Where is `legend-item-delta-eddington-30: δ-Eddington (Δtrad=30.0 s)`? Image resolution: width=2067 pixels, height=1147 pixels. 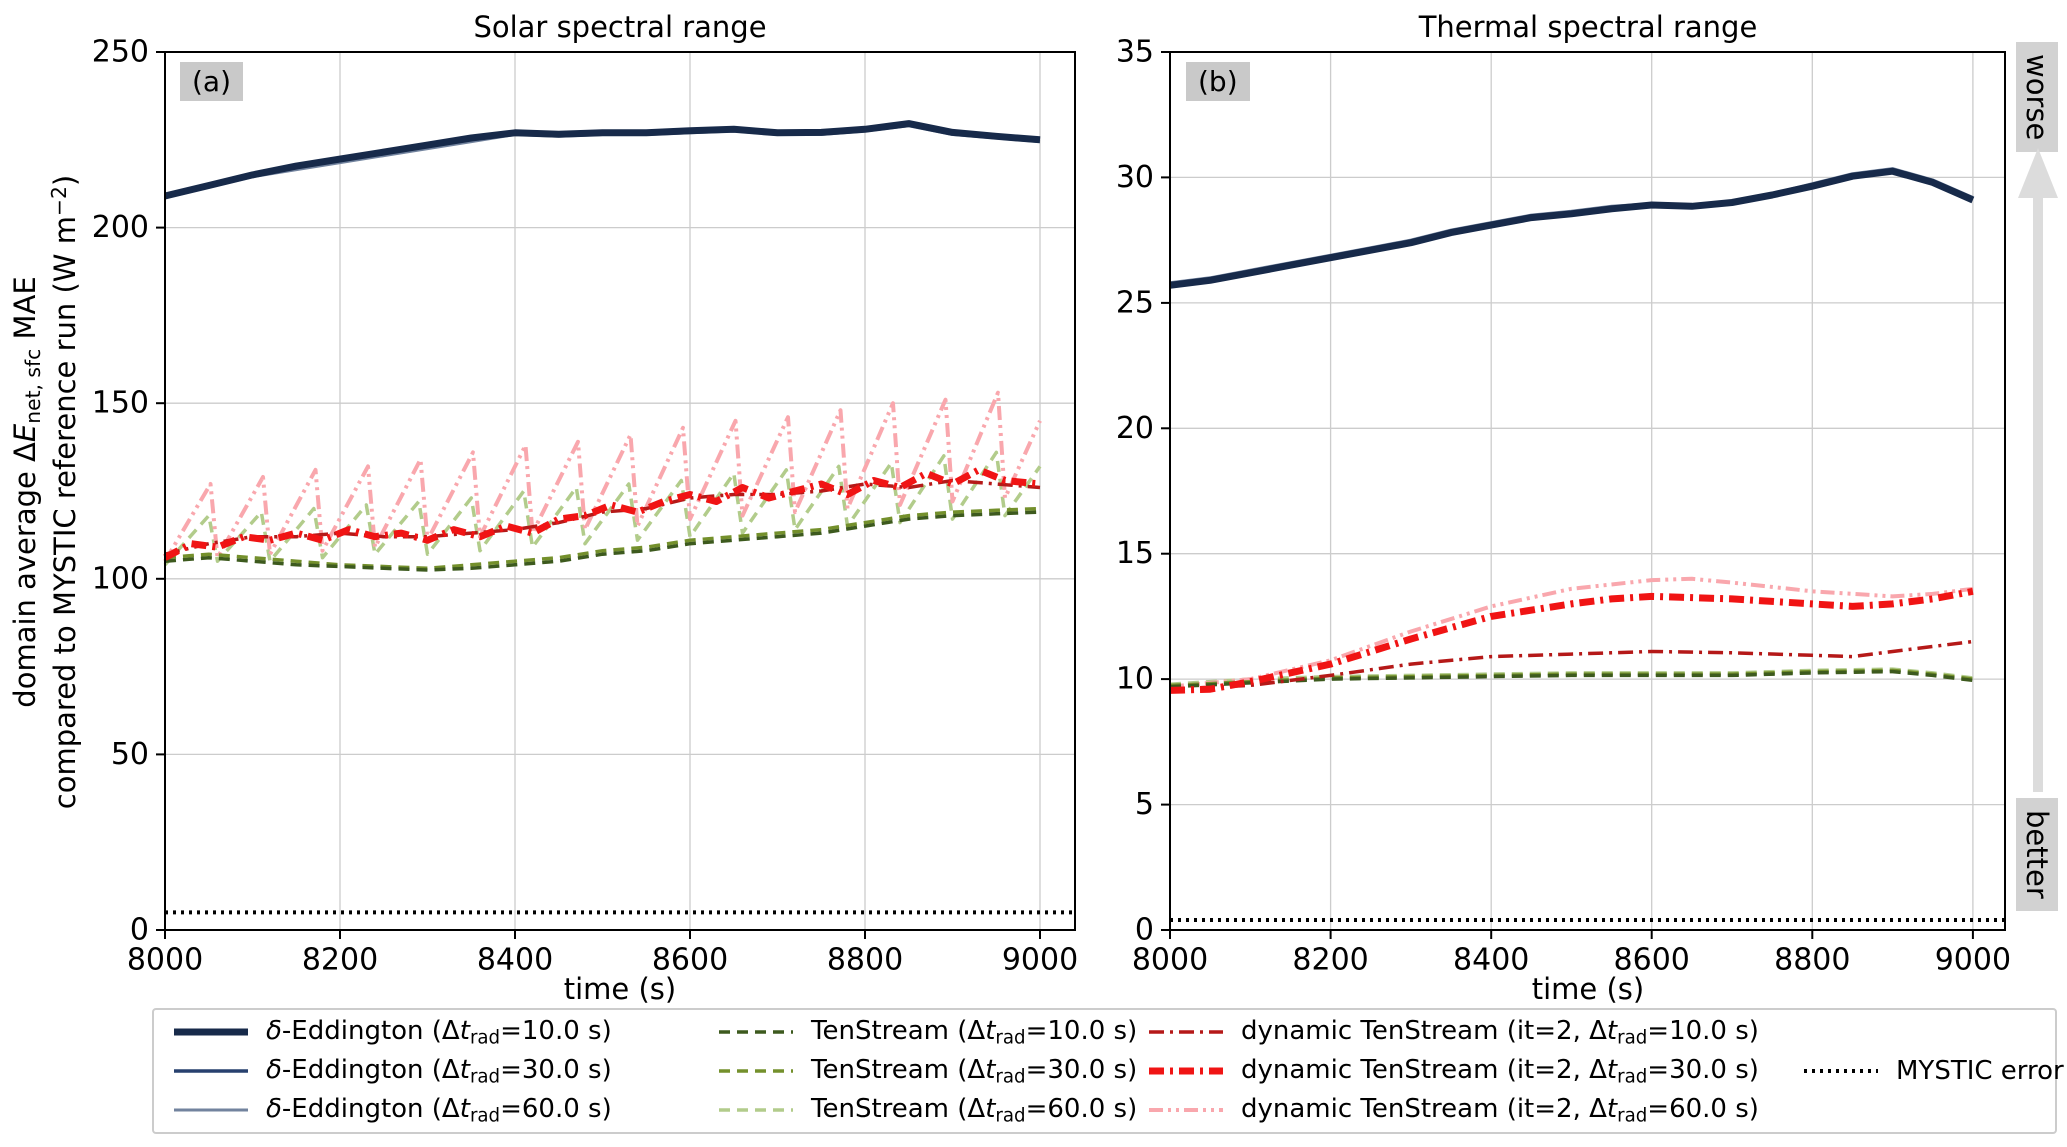
legend-item-delta-eddington-30: δ-Eddington (Δtrad=30.0 s) is located at coordinates (444, 1071).